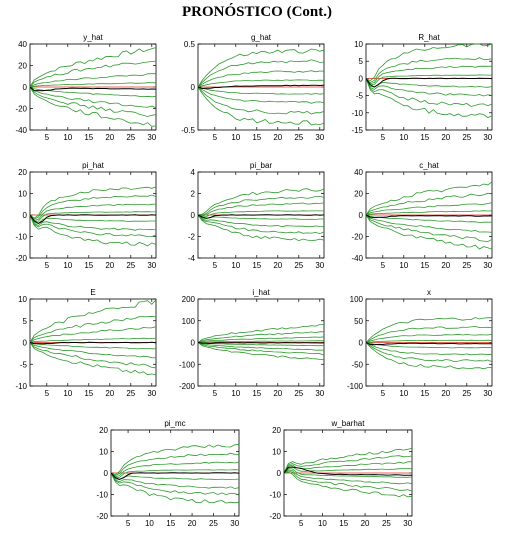 The height and width of the screenshot is (550, 514). I want to click on y-tick-label: 4, so click(193, 172).